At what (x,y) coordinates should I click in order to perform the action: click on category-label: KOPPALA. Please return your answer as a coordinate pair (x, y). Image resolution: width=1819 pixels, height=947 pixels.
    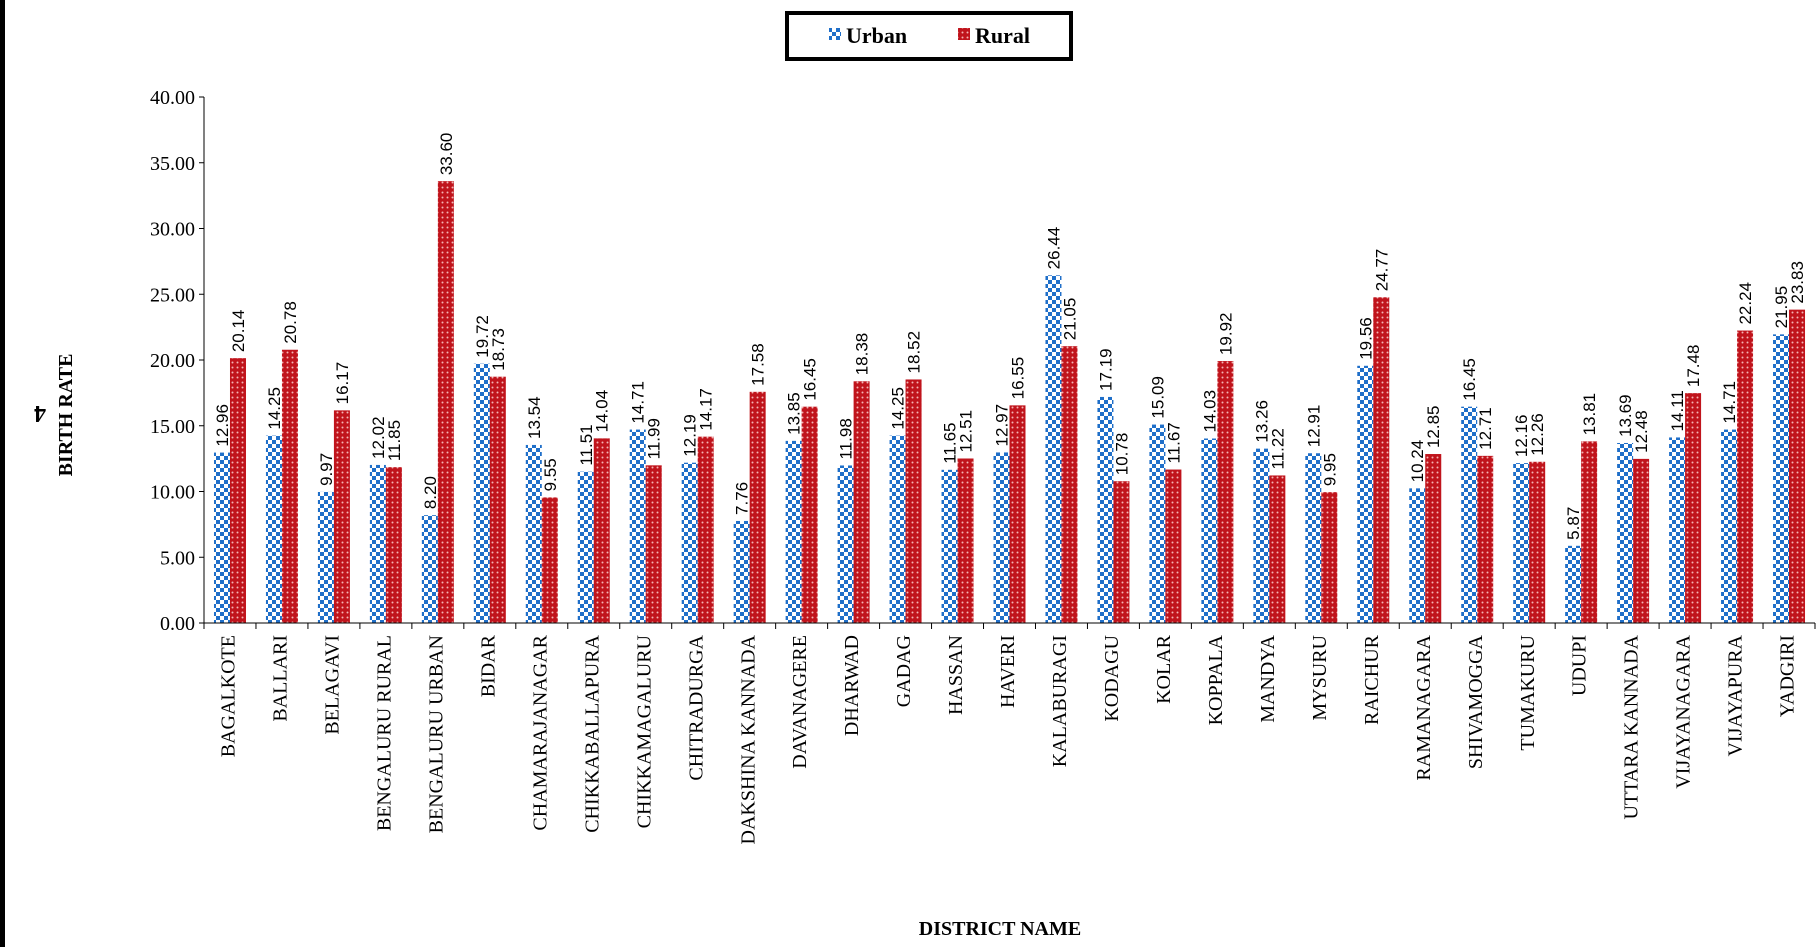
    Looking at the image, I should click on (1216, 679).